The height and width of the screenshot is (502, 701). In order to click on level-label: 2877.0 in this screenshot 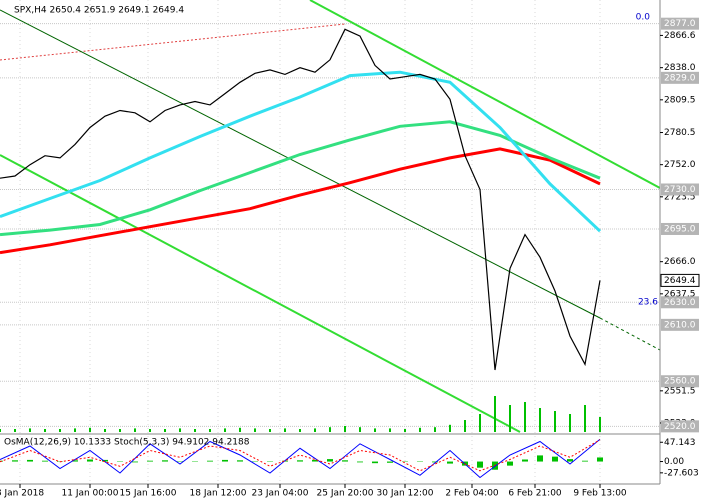, I will do `click(680, 24)`.